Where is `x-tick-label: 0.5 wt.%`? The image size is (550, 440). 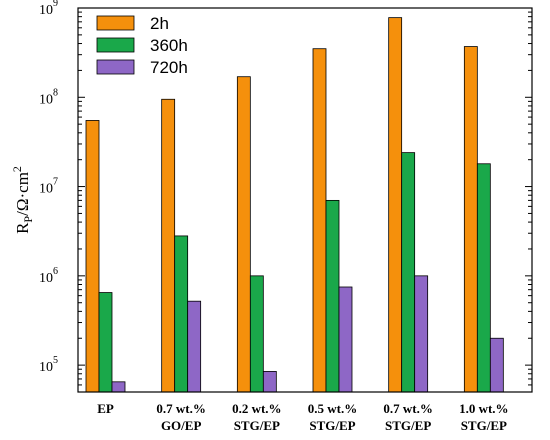 x-tick-label: 0.5 wt.% is located at coordinates (332, 408).